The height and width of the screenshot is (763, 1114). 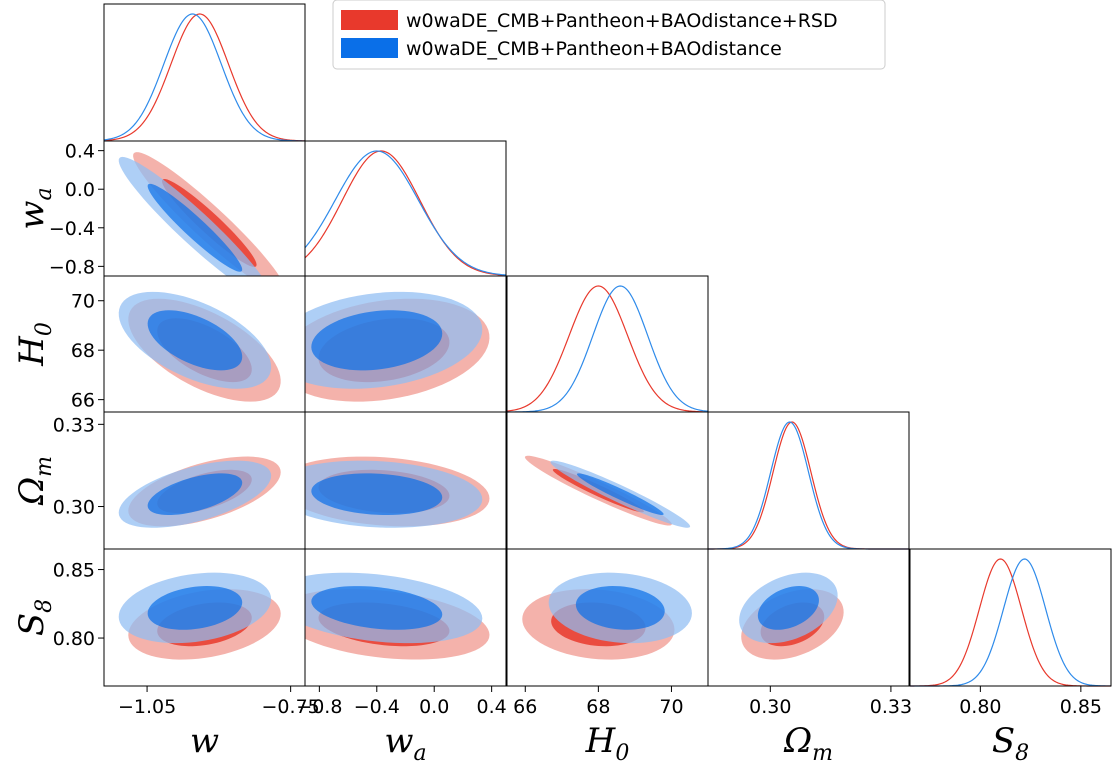 I want to click on xtick-label-wa-3: 0.4, so click(x=492, y=707).